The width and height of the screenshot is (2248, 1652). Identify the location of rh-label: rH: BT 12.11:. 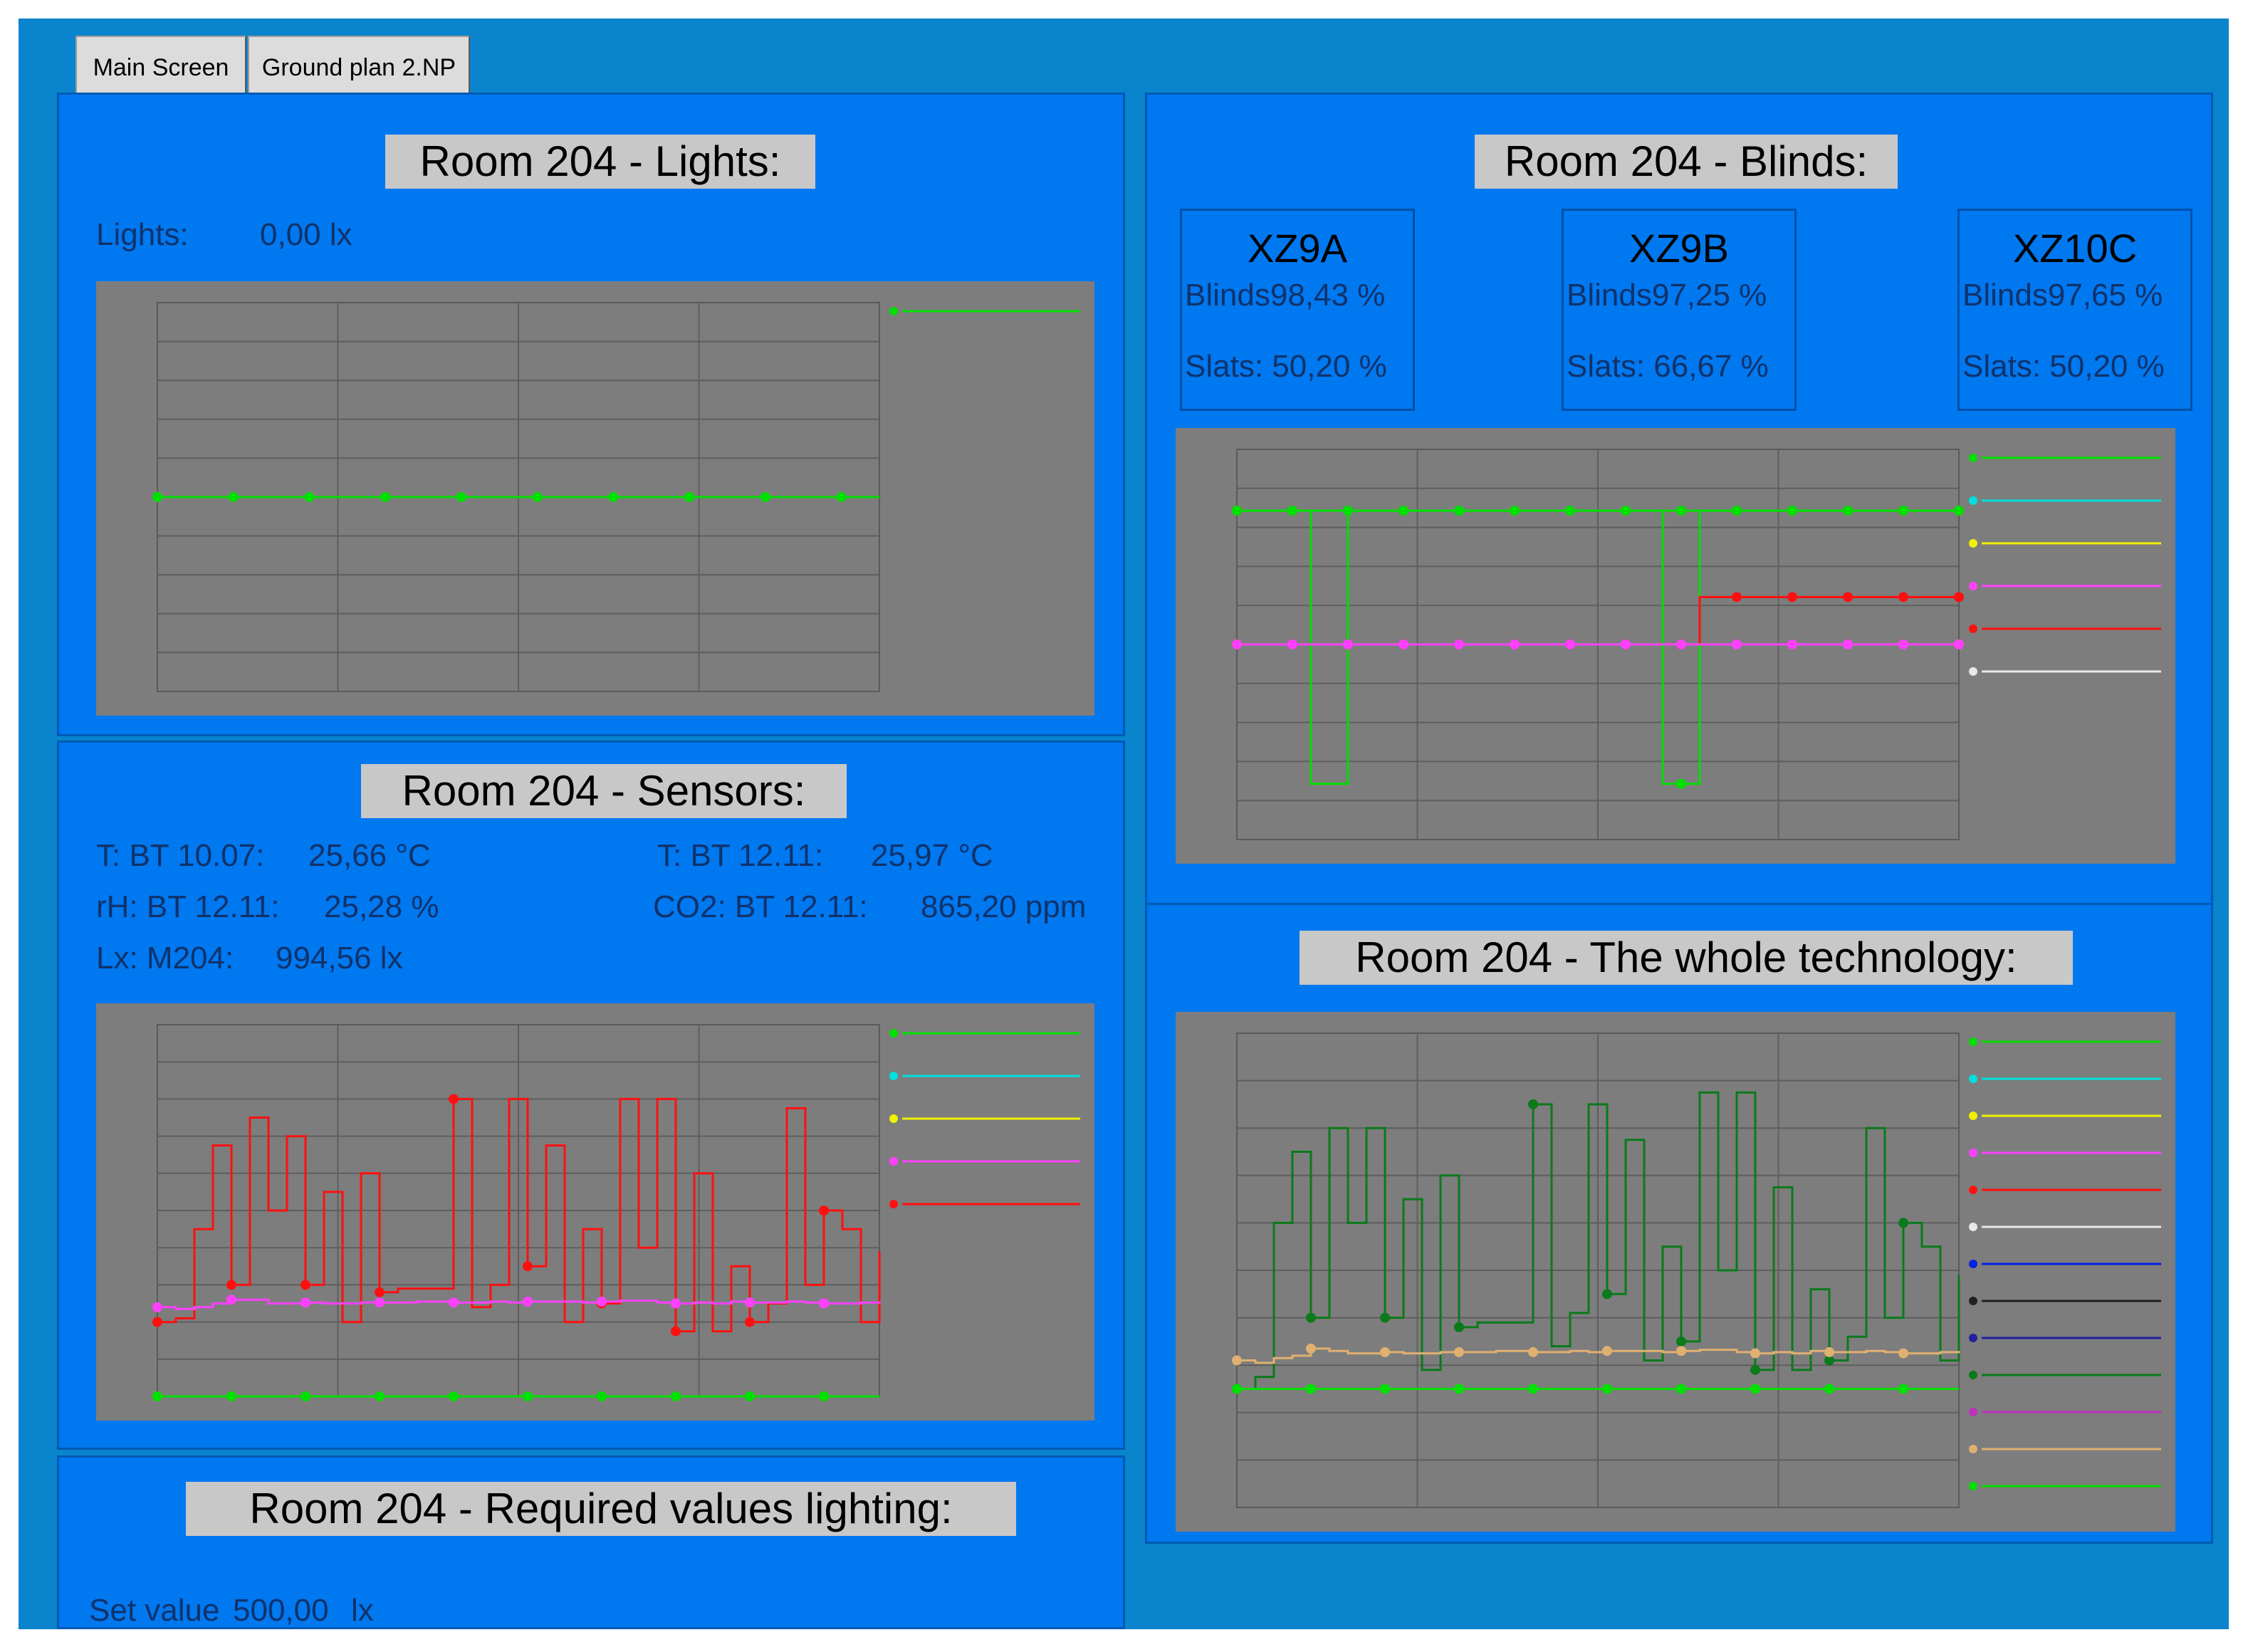
(188, 906).